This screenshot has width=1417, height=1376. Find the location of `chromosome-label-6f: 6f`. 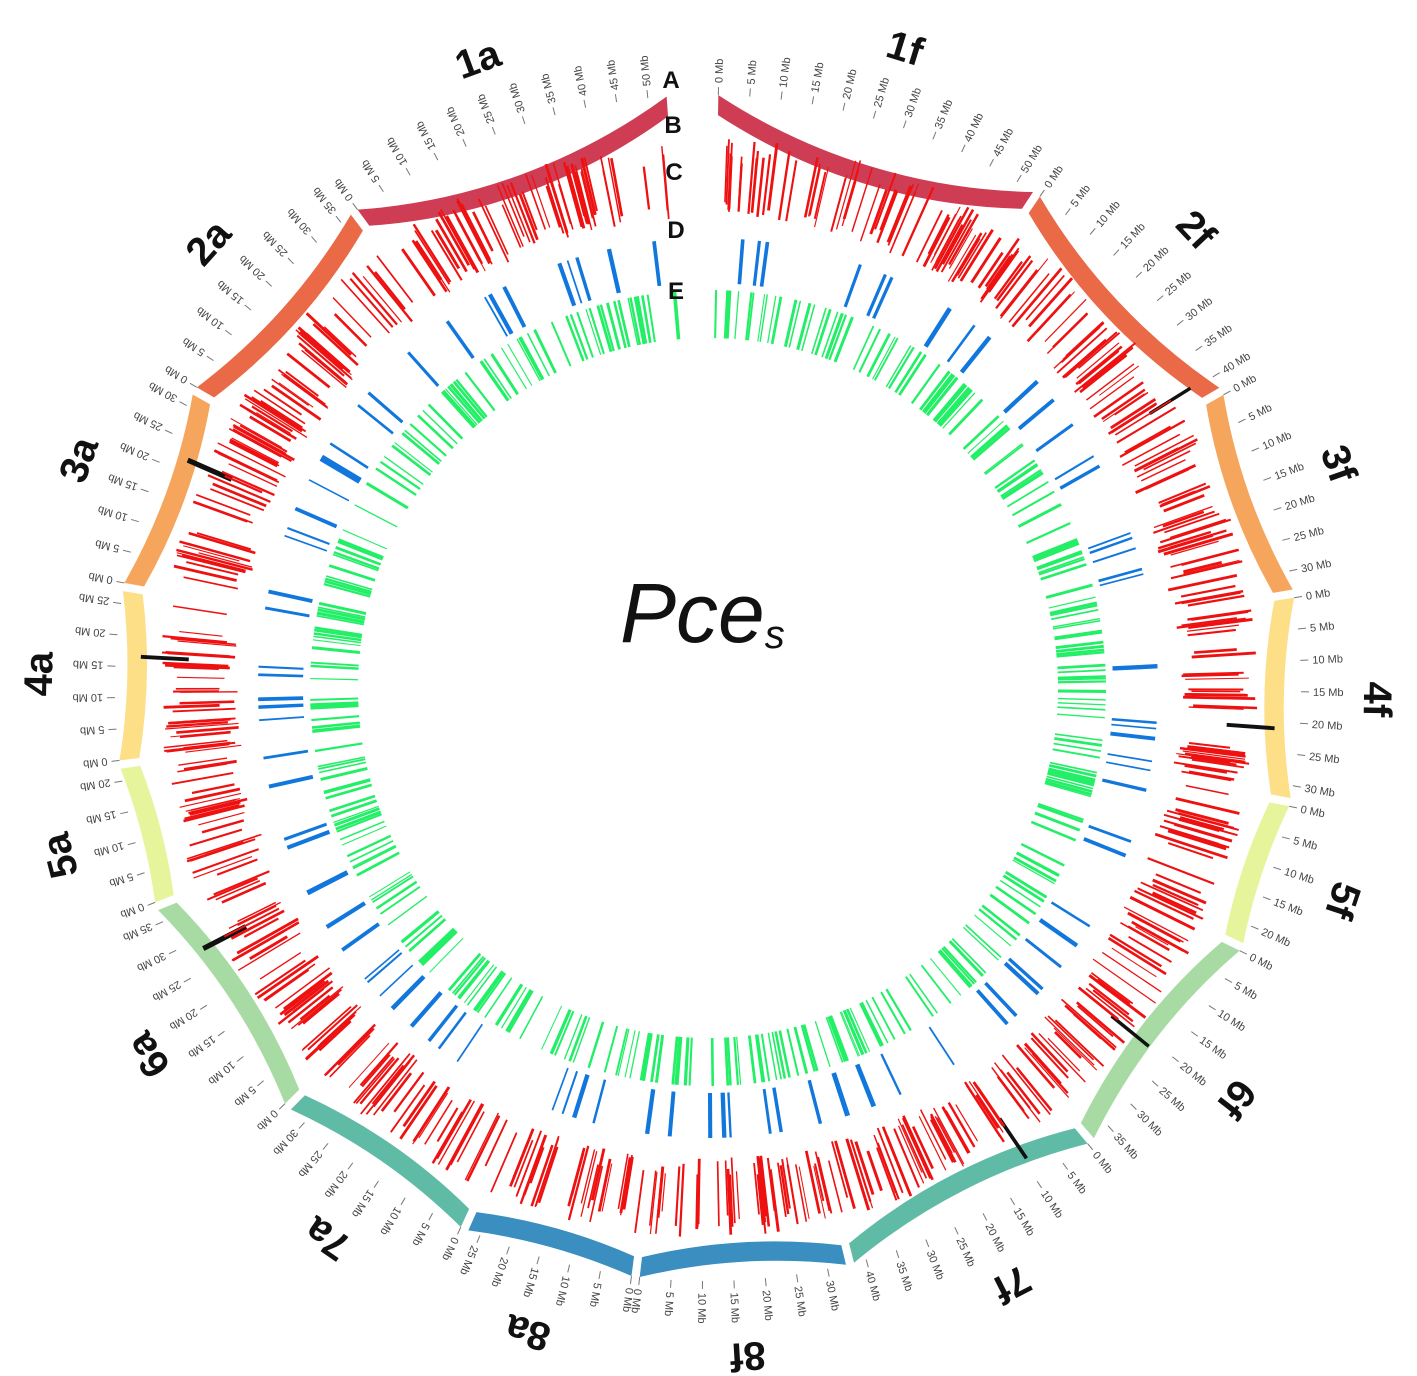

chromosome-label-6f: 6f is located at coordinates (1236, 1099).